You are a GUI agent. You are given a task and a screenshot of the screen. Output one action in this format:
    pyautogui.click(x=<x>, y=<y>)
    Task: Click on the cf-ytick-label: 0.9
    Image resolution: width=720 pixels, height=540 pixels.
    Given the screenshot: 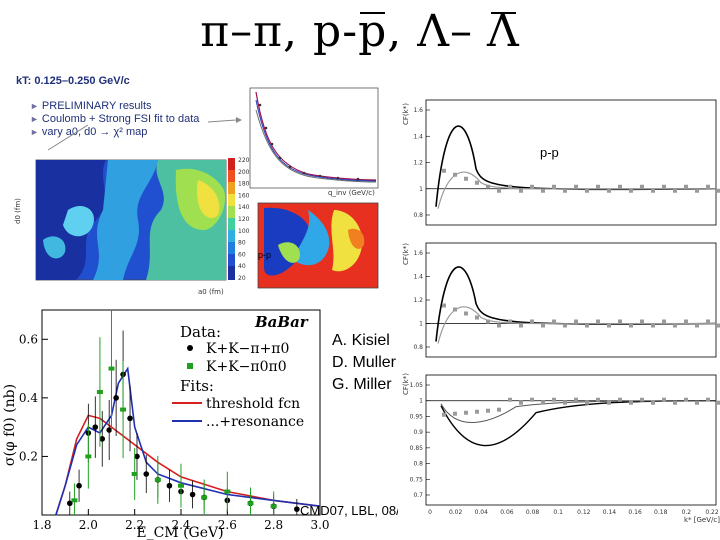 What is the action you would take?
    pyautogui.click(x=418, y=432)
    